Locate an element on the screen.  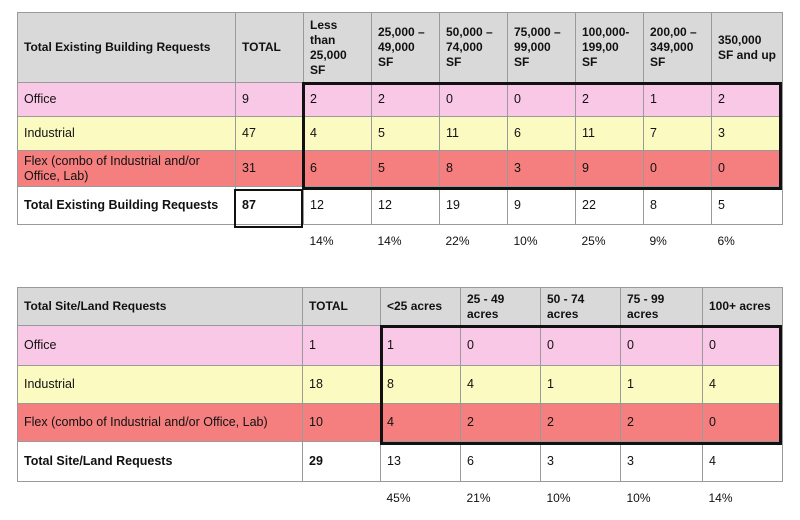
row-label: Total Site/Land Requests is located at coordinates (160, 461).